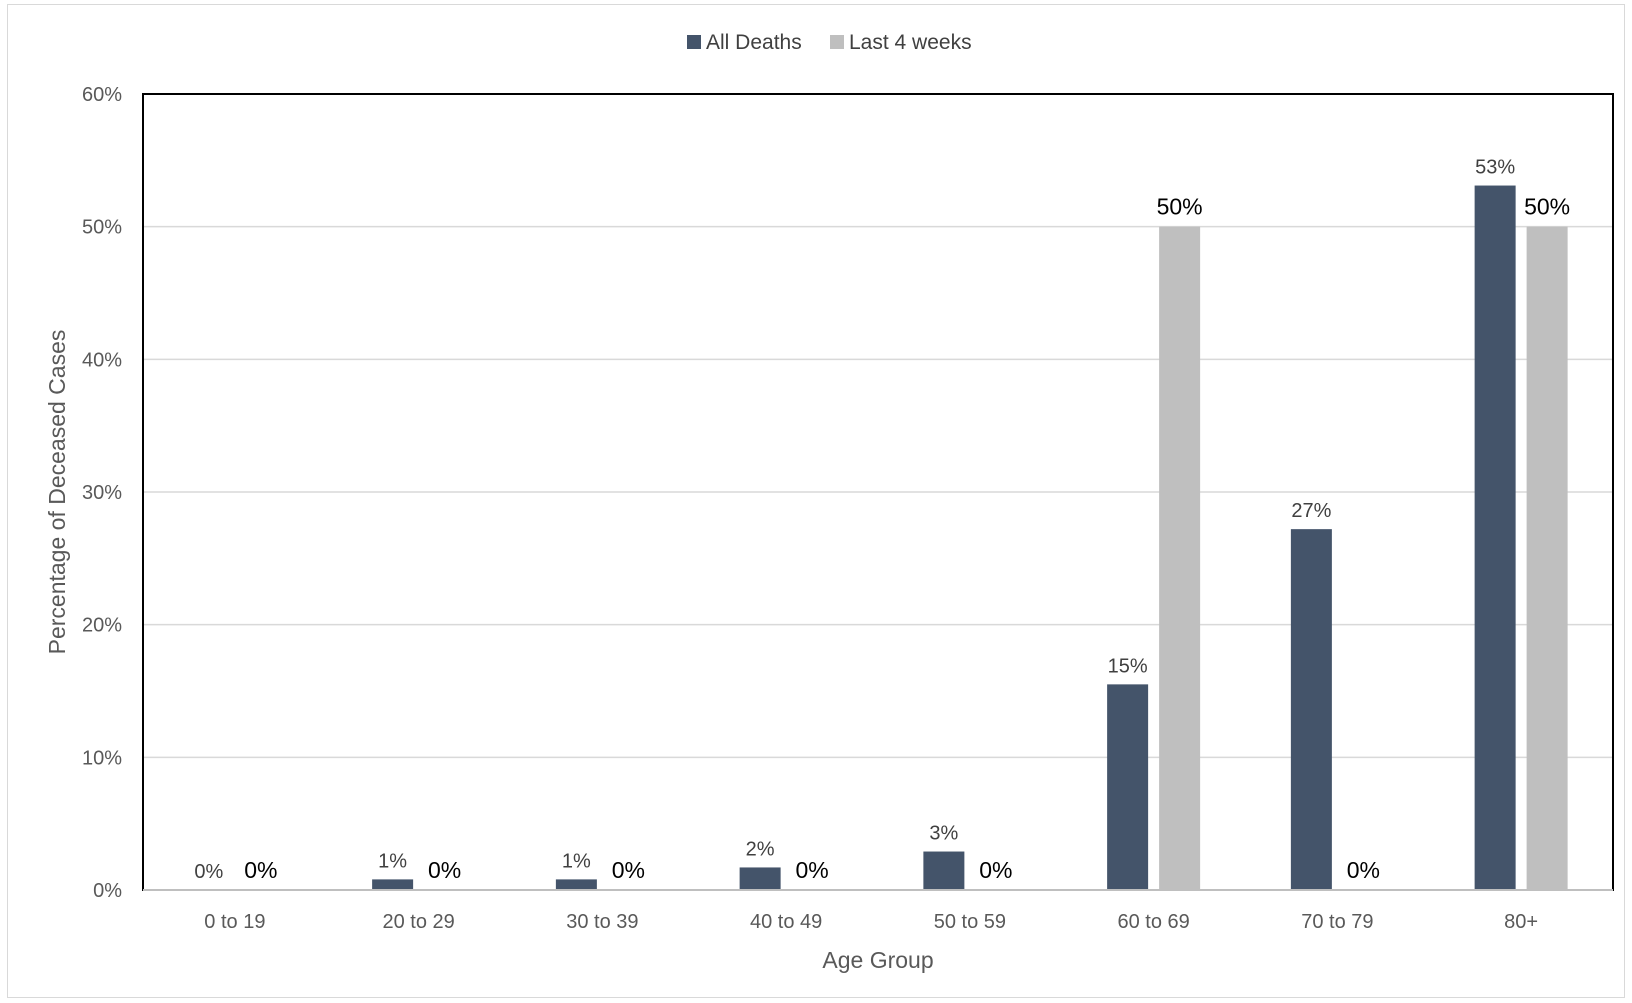  I want to click on x-tick-label: 40 to 49, so click(786, 922).